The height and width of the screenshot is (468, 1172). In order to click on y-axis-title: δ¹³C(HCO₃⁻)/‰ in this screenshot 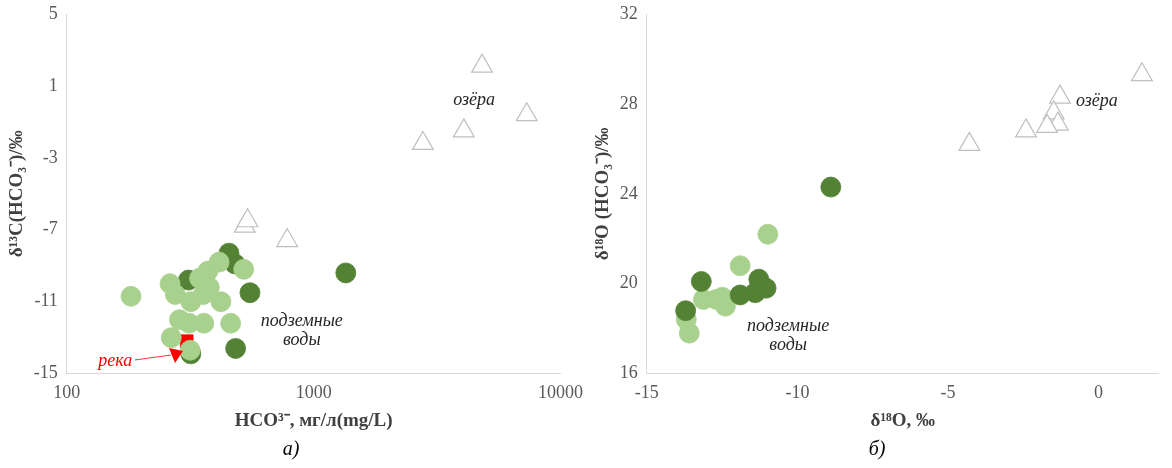, I will do `click(16, 194)`.